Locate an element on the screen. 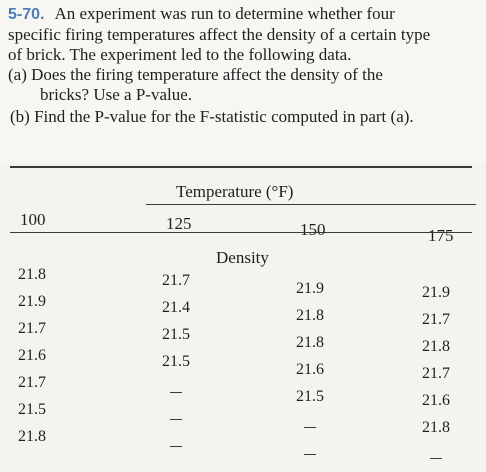  column-header-175: 175 is located at coordinates (441, 235).